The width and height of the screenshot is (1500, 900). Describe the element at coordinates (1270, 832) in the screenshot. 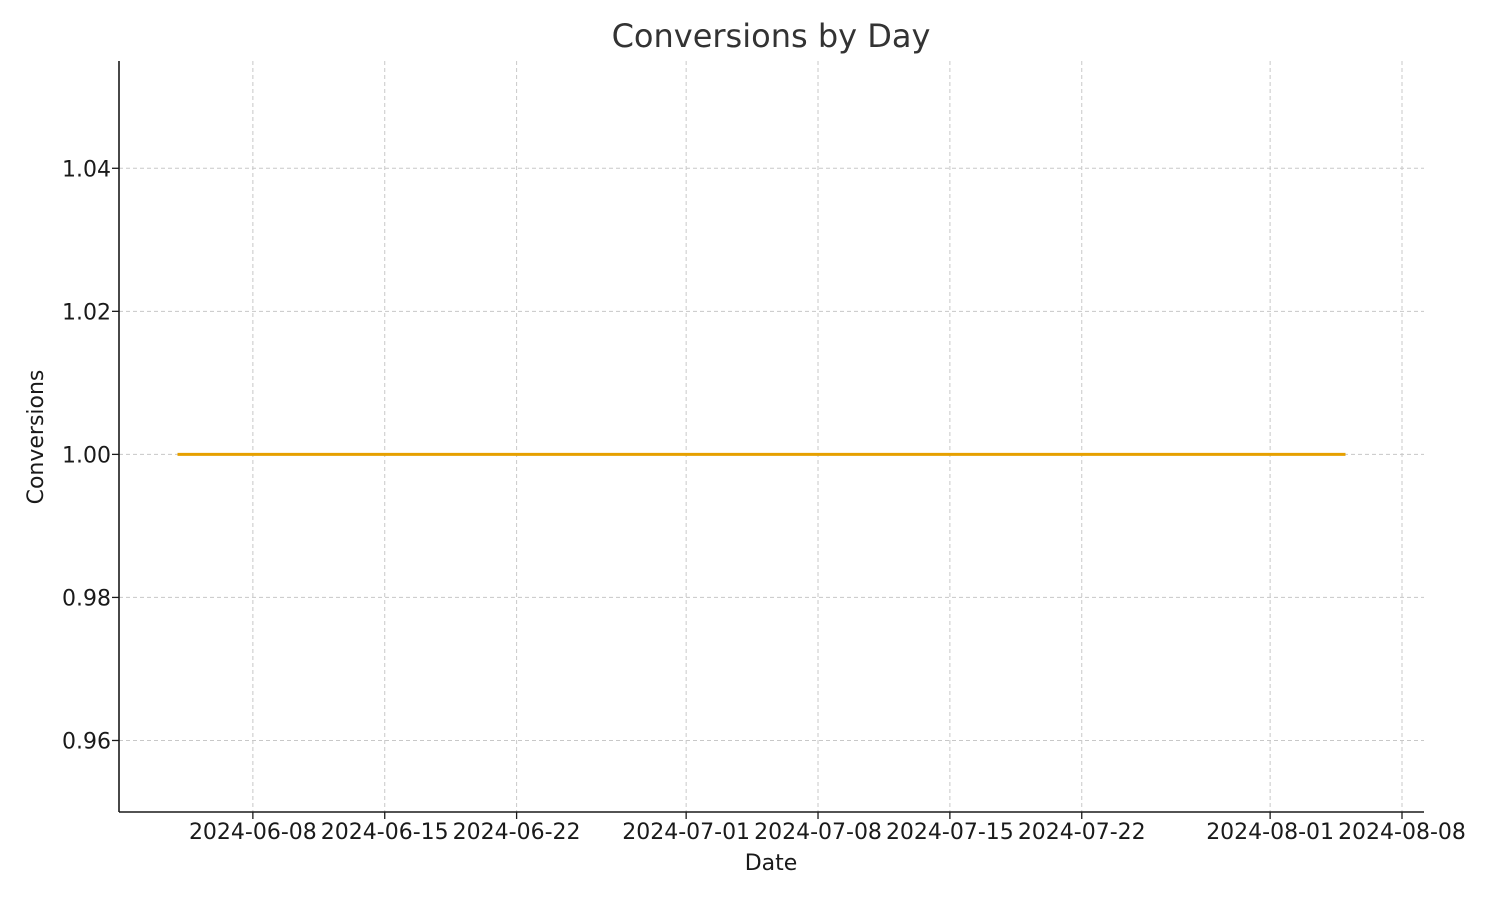

I see `x-tick-label: 2024-08-01` at that location.